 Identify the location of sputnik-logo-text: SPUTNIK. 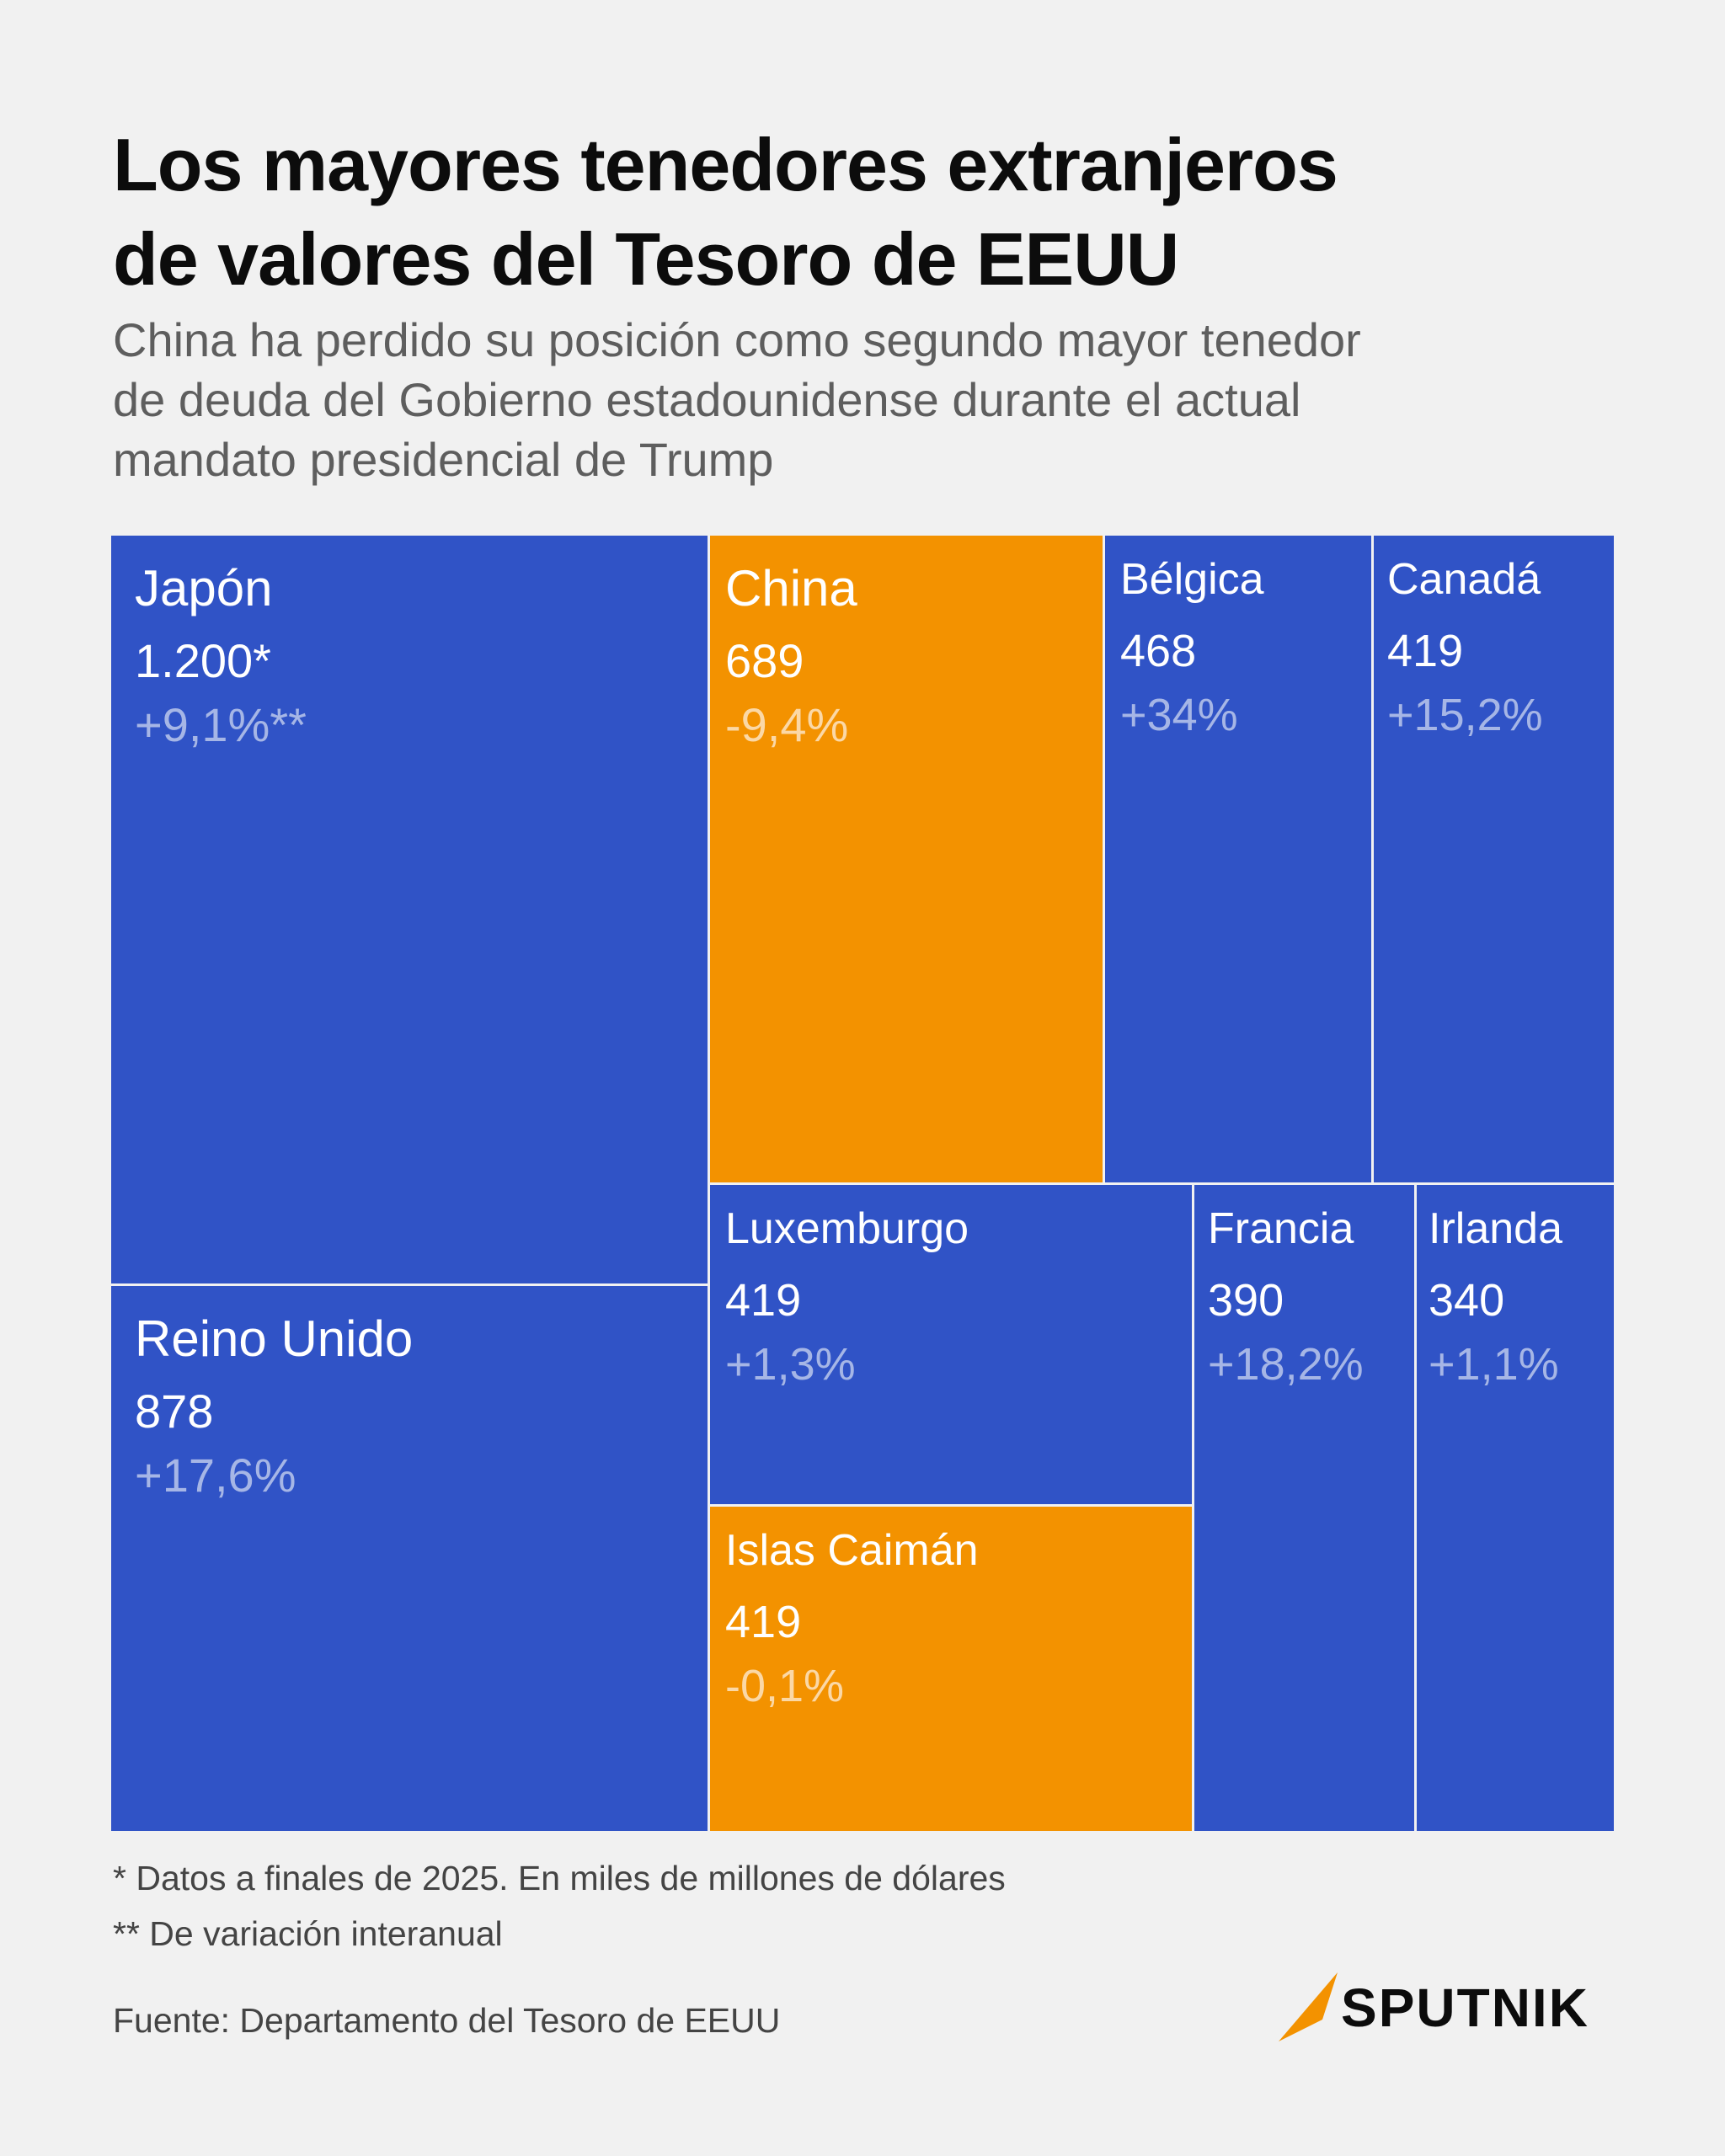
(1465, 2007).